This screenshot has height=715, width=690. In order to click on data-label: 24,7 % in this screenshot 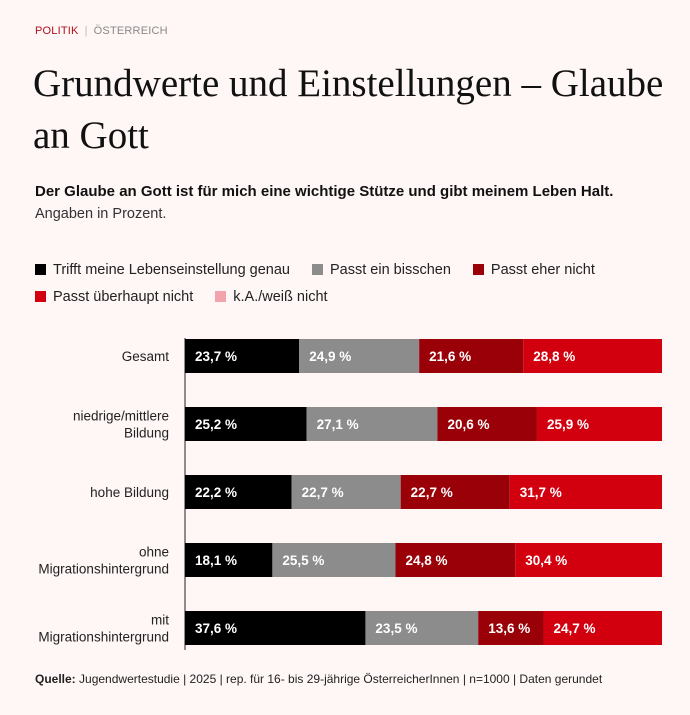, I will do `click(574, 628)`.